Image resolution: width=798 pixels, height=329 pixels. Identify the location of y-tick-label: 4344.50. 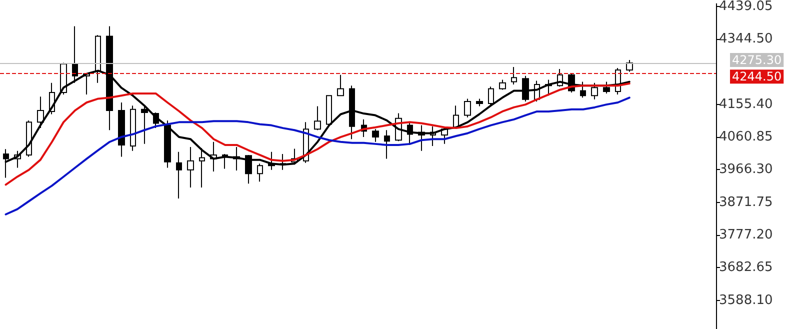
(746, 39).